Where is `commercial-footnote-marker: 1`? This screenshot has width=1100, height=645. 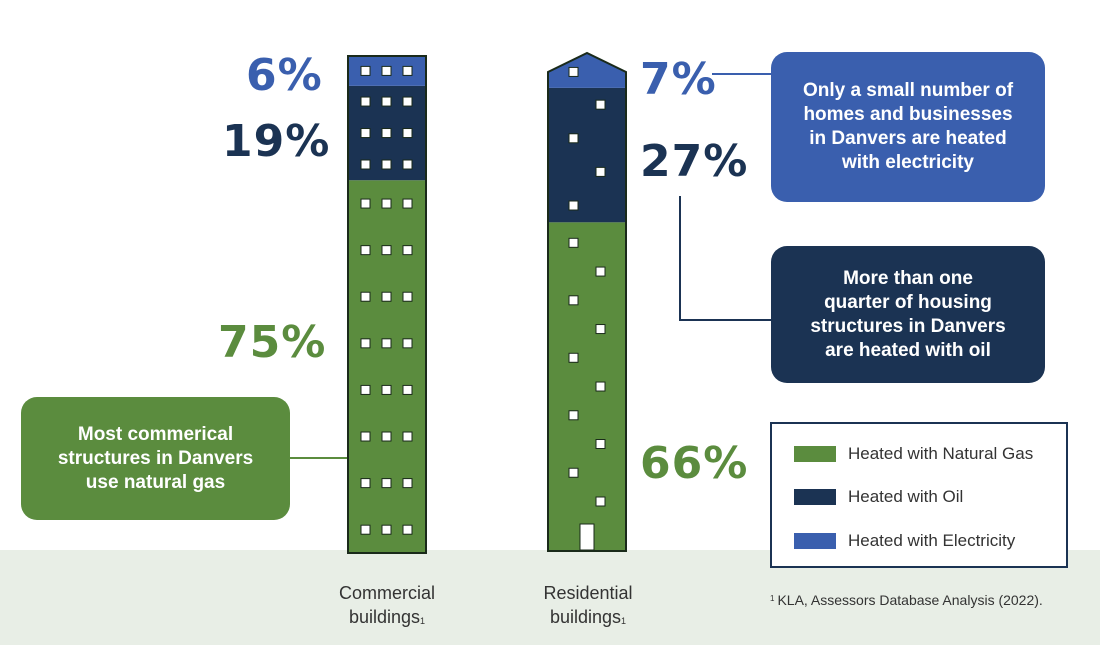
commercial-footnote-marker: 1 is located at coordinates (423, 621).